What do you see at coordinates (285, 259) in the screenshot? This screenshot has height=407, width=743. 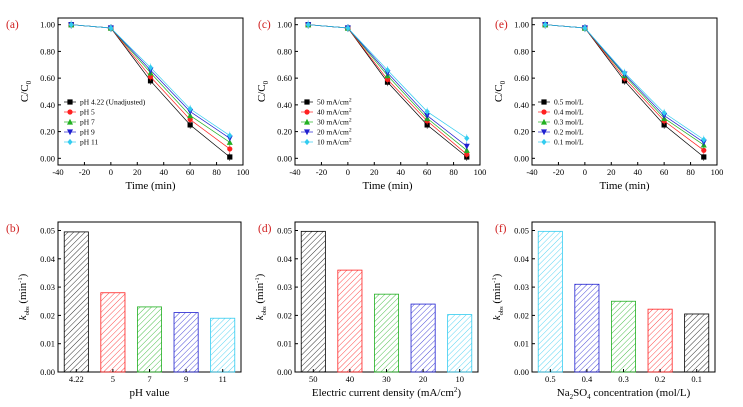 I see `y-tick-label: 0.04` at bounding box center [285, 259].